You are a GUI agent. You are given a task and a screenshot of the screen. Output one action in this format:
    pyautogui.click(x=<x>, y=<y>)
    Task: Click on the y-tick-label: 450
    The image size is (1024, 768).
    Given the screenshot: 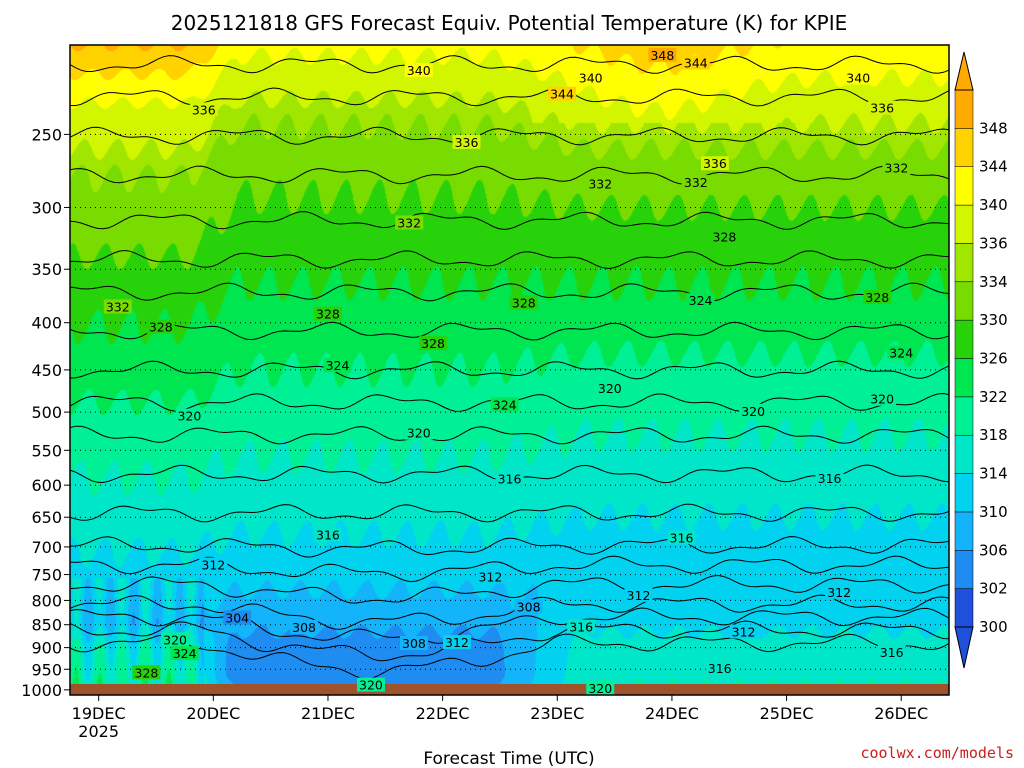 What is the action you would take?
    pyautogui.click(x=46, y=370)
    